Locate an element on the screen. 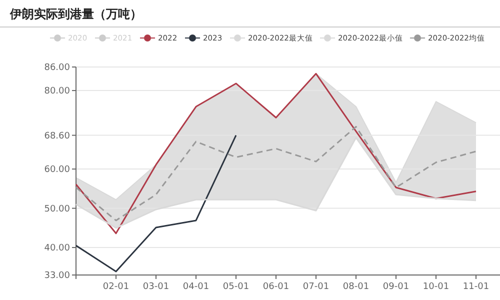 The height and width of the screenshot is (300, 500). line-series is located at coordinates (156, 203).